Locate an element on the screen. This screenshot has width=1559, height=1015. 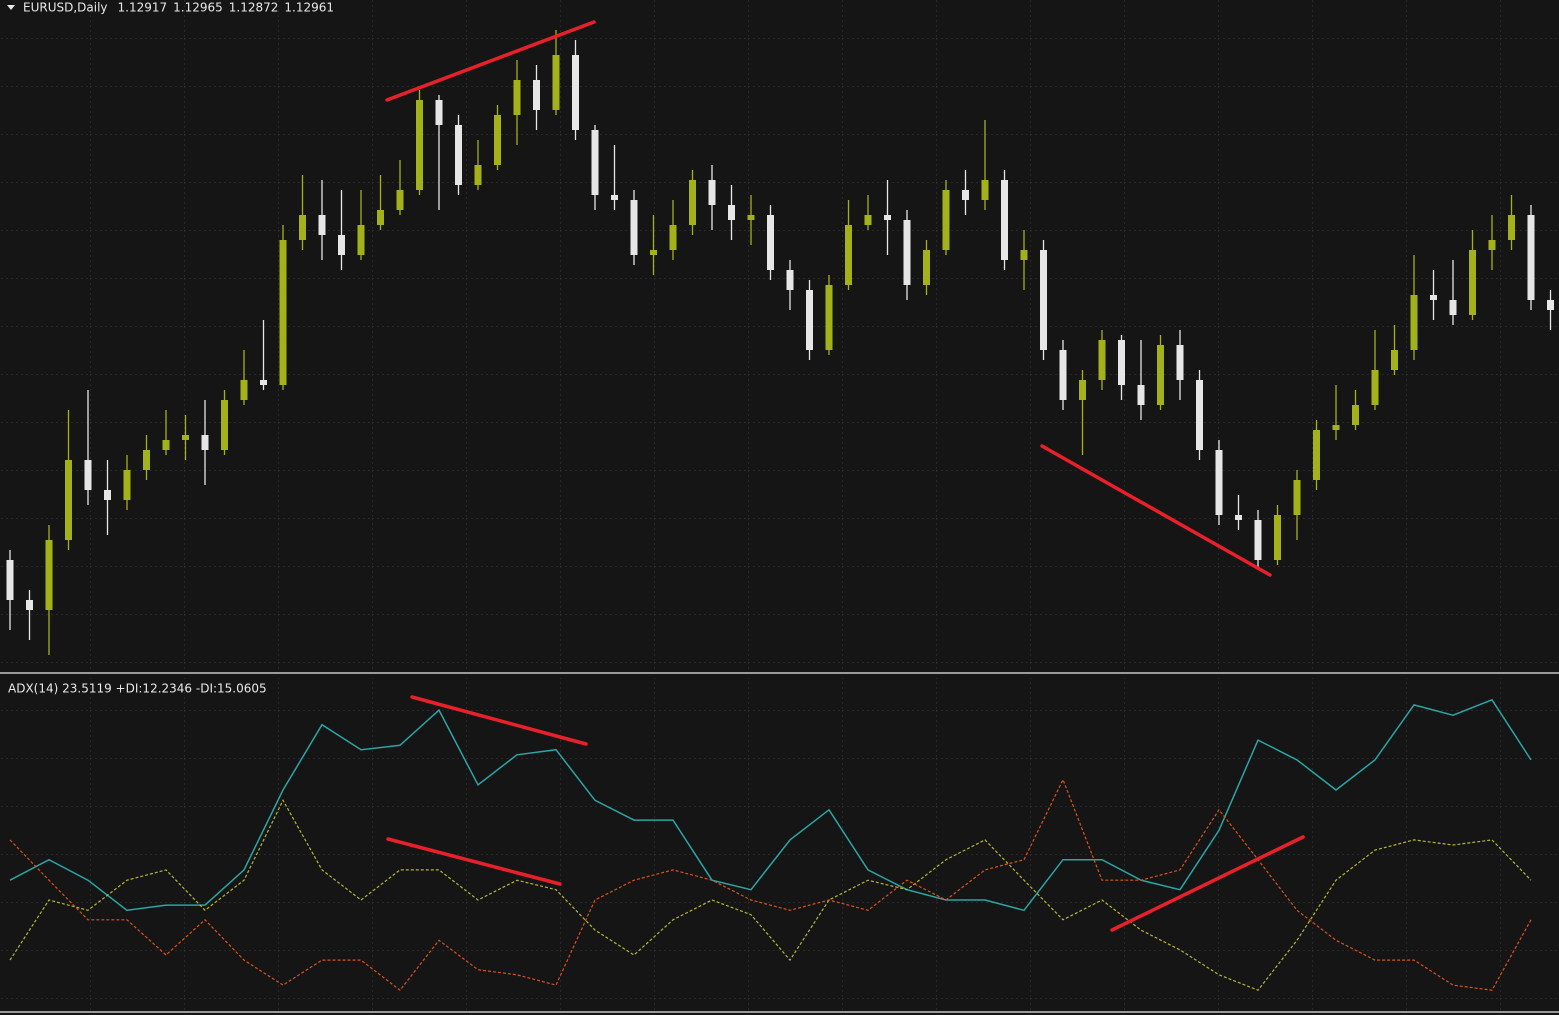
close-value: 1.12961 is located at coordinates (309, 8).